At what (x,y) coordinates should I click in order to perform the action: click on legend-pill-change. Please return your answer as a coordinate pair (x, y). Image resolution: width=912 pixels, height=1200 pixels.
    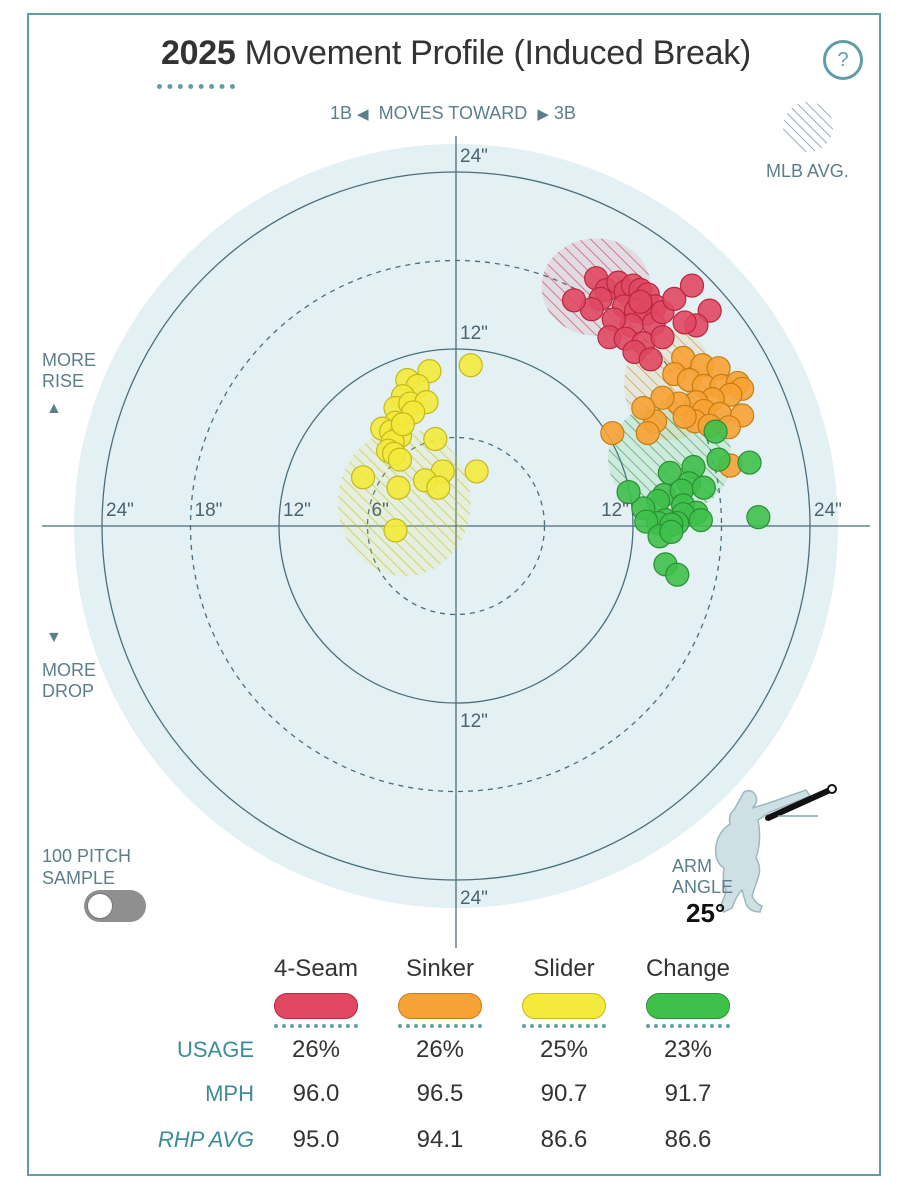
    Looking at the image, I should click on (688, 1006).